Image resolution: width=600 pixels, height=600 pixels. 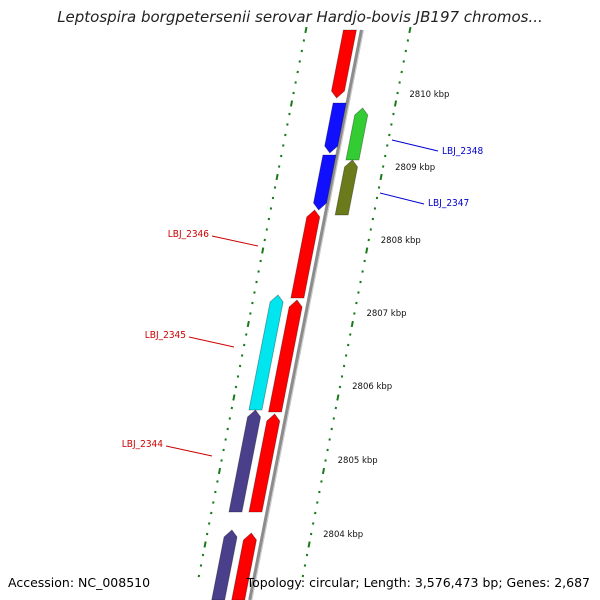 I want to click on scale-label: 2806 kbp, so click(x=372, y=387).